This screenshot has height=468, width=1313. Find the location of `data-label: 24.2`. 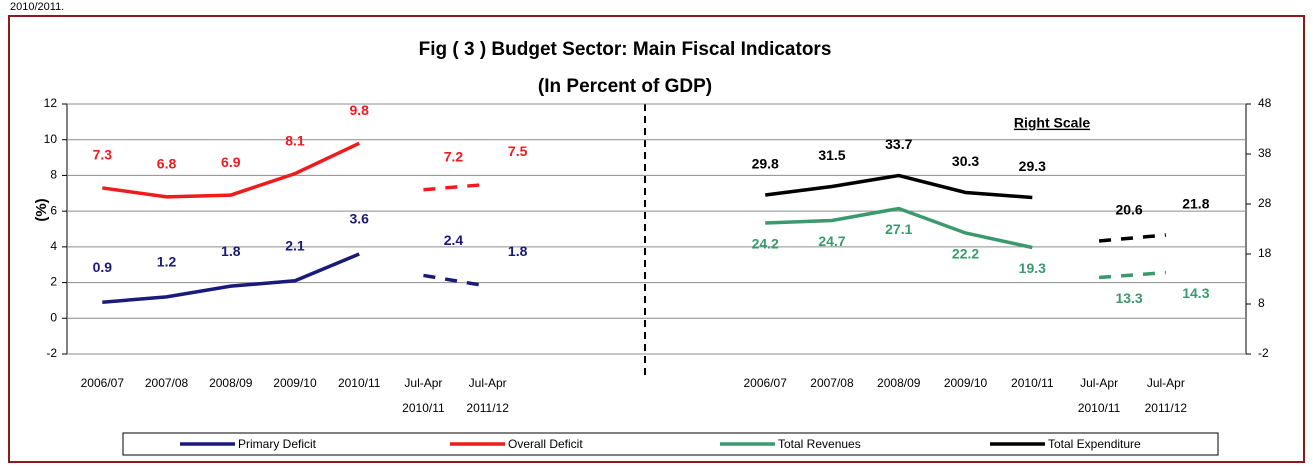

data-label: 24.2 is located at coordinates (765, 244).